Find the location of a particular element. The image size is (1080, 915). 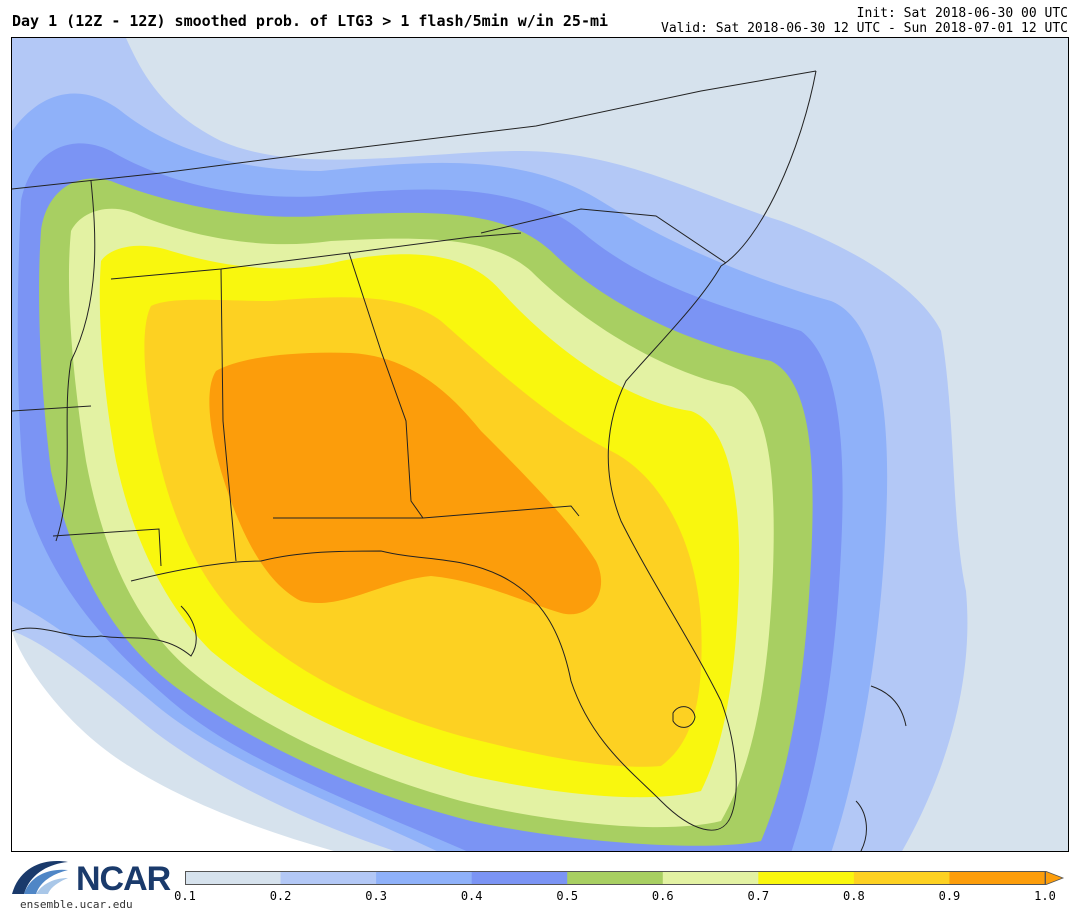

ncar-logo-text: NCAR is located at coordinates (123, 879).